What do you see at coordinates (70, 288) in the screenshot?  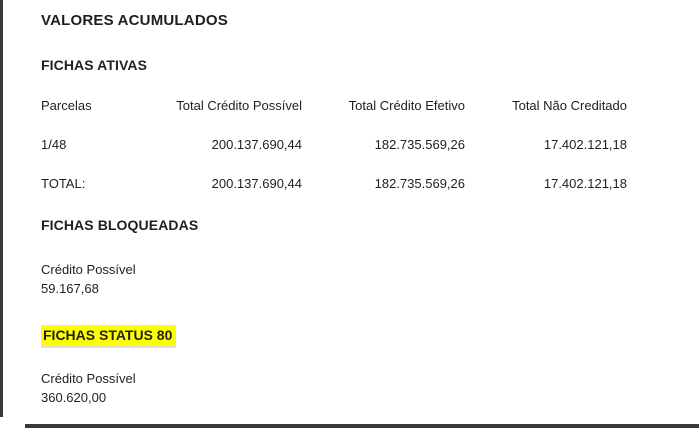 I see `credito-possivel-value: 59.167,68` at bounding box center [70, 288].